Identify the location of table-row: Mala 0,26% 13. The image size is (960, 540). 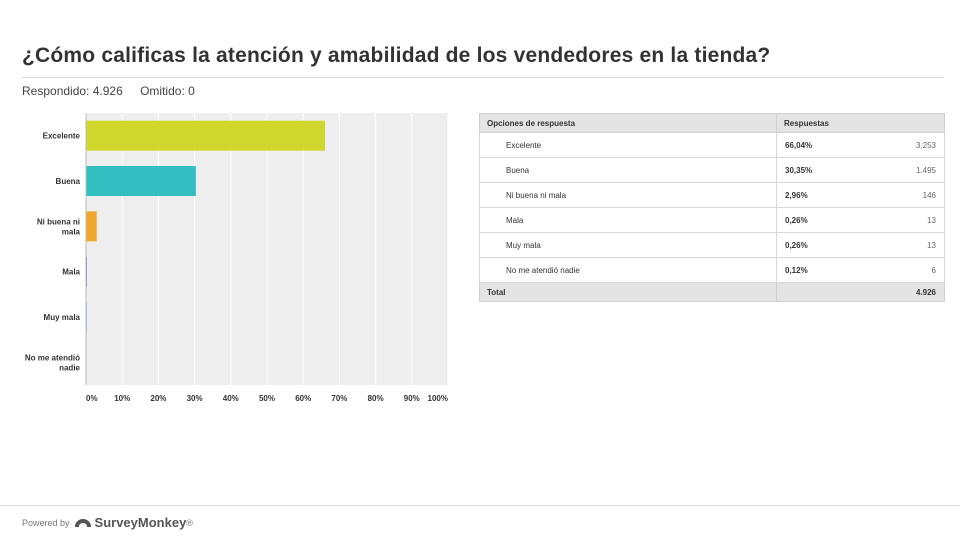
(712, 220).